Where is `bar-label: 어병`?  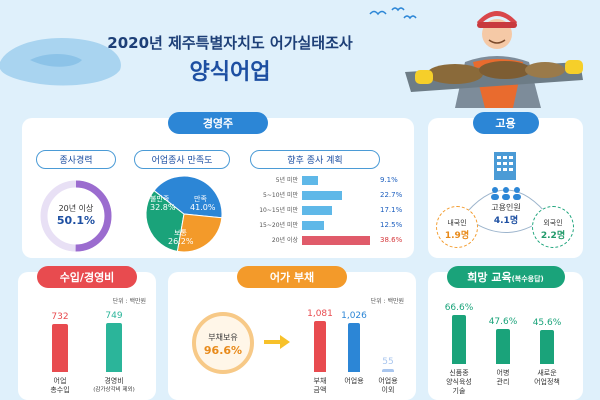 bar-label: 어병 is located at coordinates (503, 373).